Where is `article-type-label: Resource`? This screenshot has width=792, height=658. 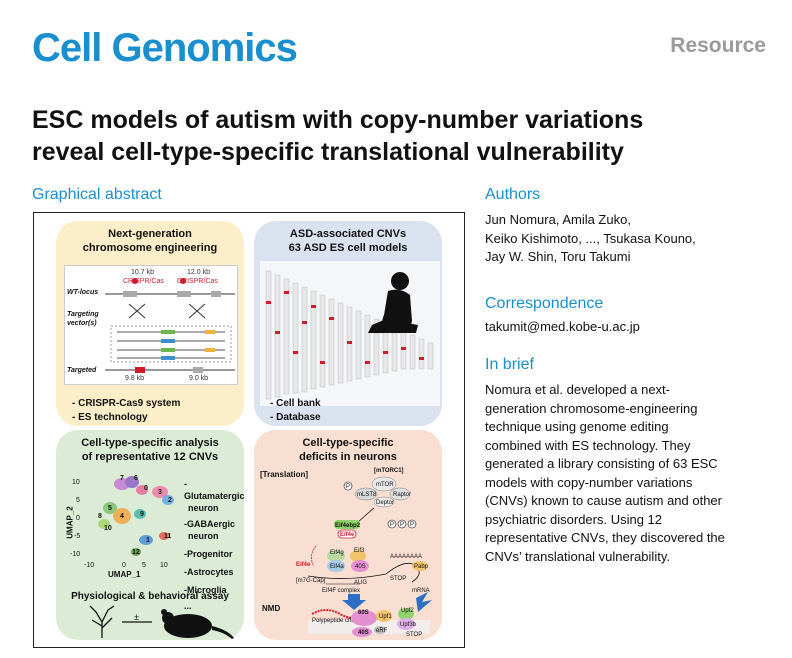 article-type-label: Resource is located at coordinates (718, 45).